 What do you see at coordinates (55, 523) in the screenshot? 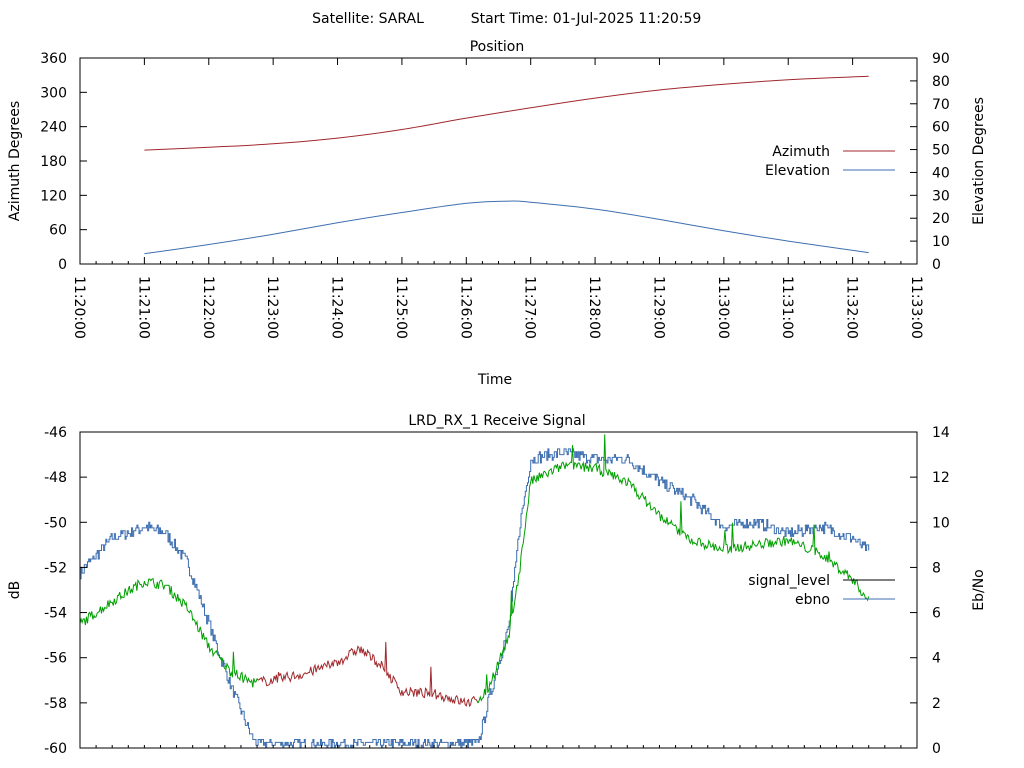
I see `signal-y-tick-label: -50` at bounding box center [55, 523].